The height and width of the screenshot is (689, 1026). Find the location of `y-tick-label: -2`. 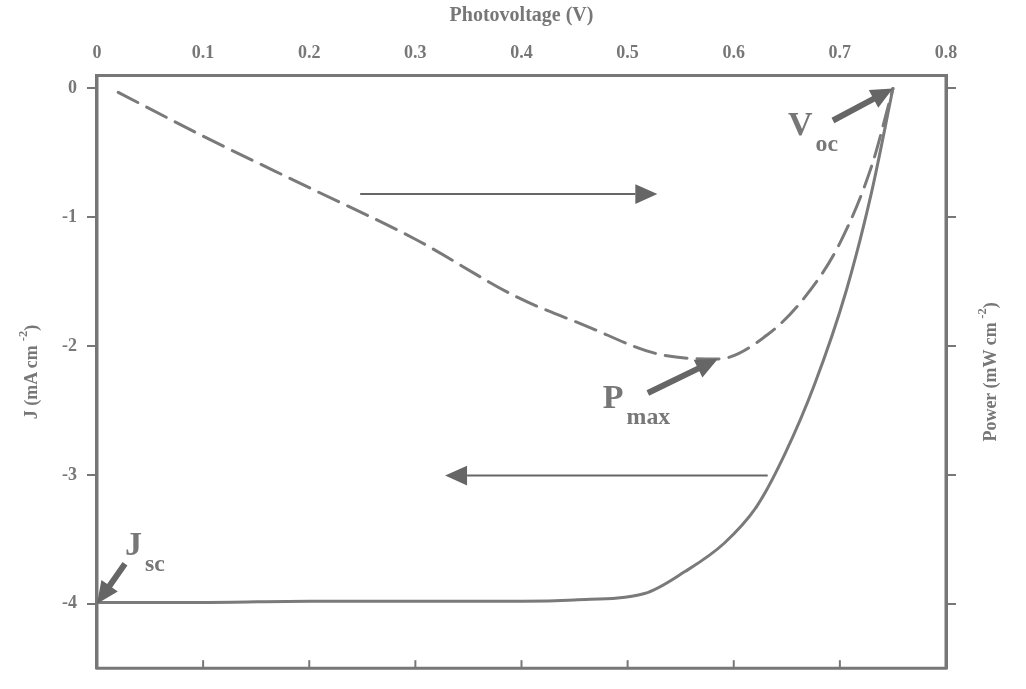

y-tick-label: -2 is located at coordinates (69, 344).